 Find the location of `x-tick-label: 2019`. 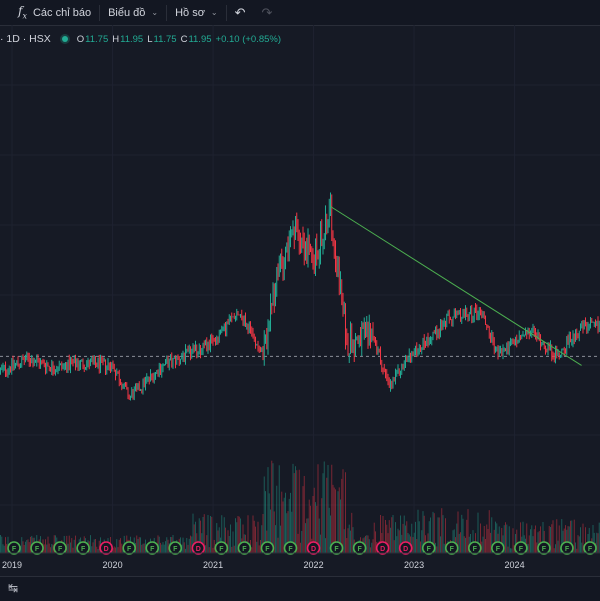

x-tick-label: 2019 is located at coordinates (12, 565).